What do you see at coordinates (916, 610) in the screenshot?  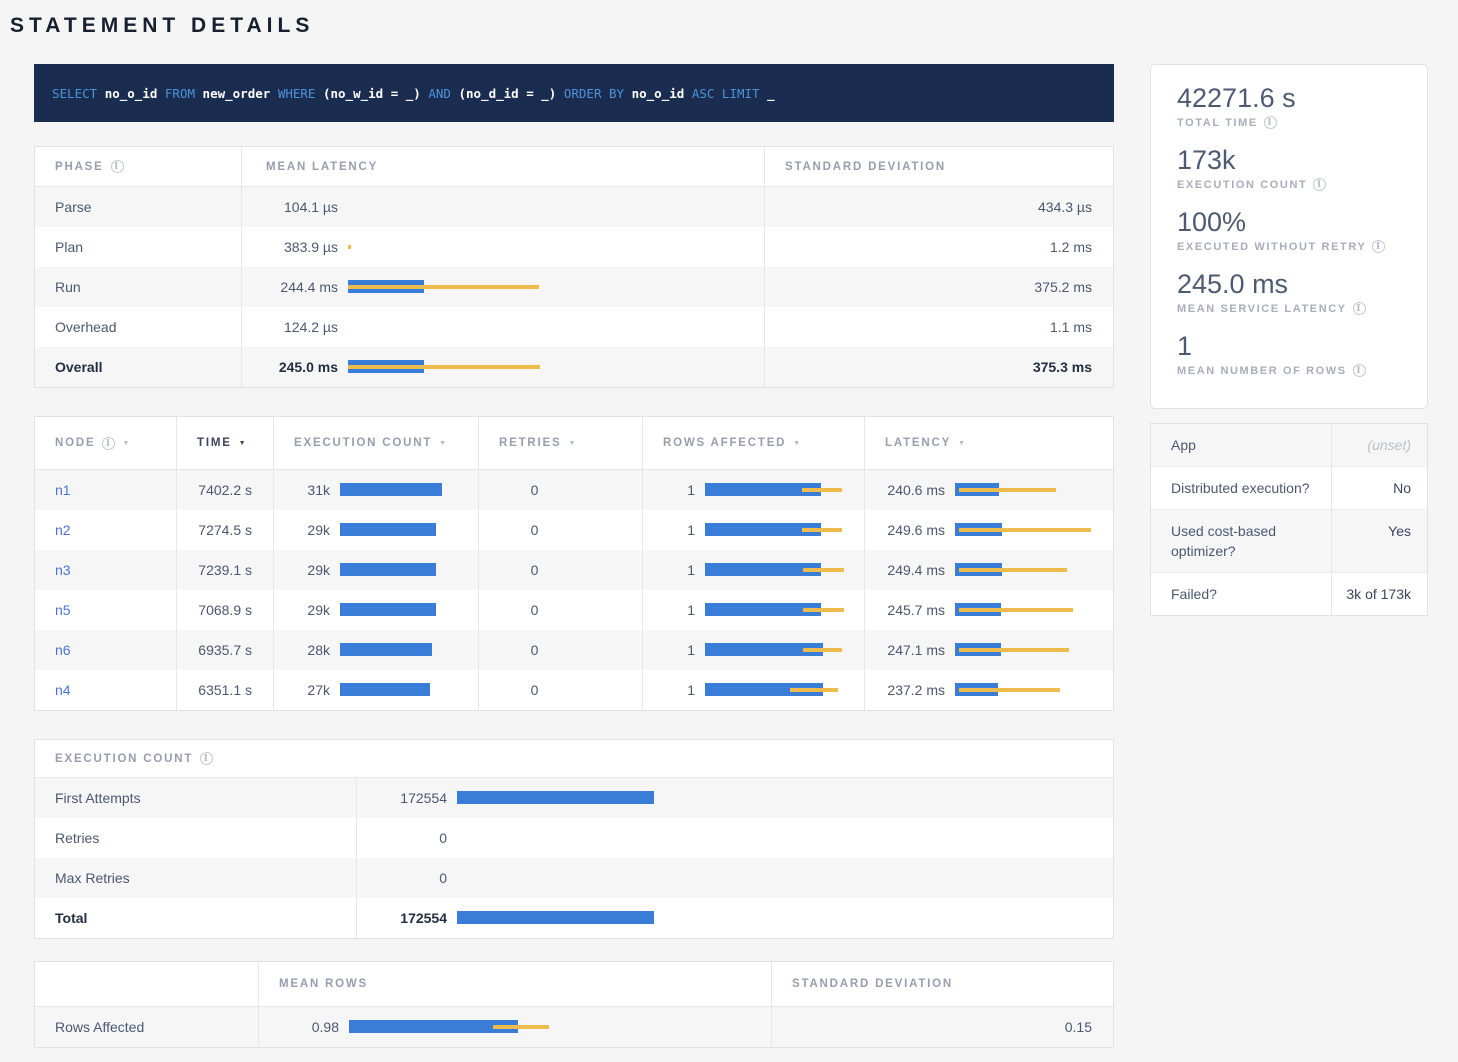 I see `latency-value: 245.7 ms` at bounding box center [916, 610].